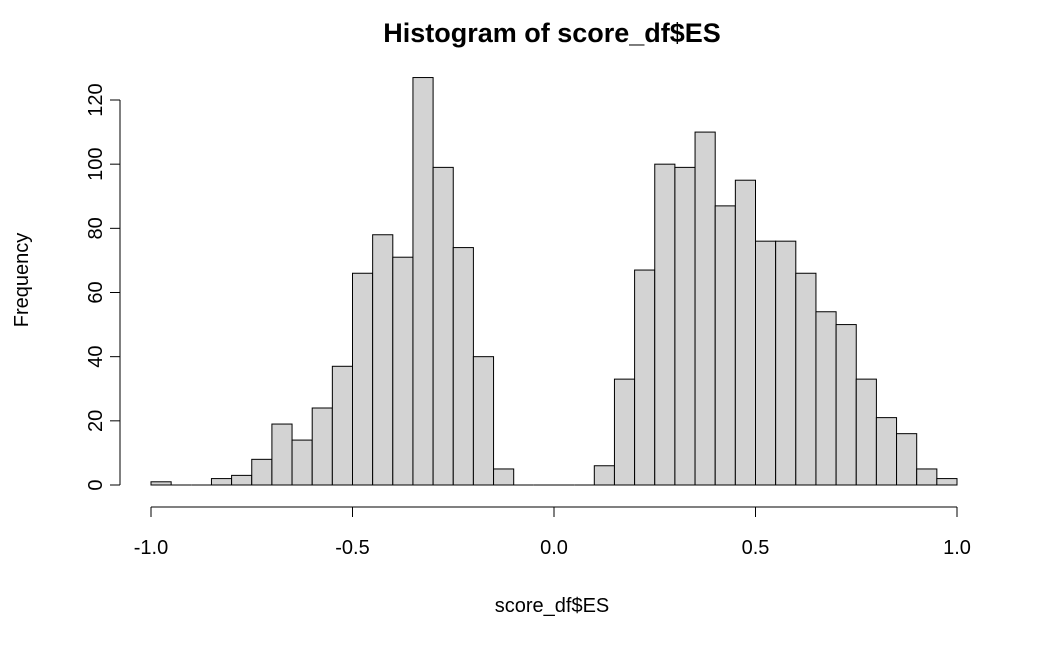  I want to click on x-tick-label: -1.0, so click(151, 548).